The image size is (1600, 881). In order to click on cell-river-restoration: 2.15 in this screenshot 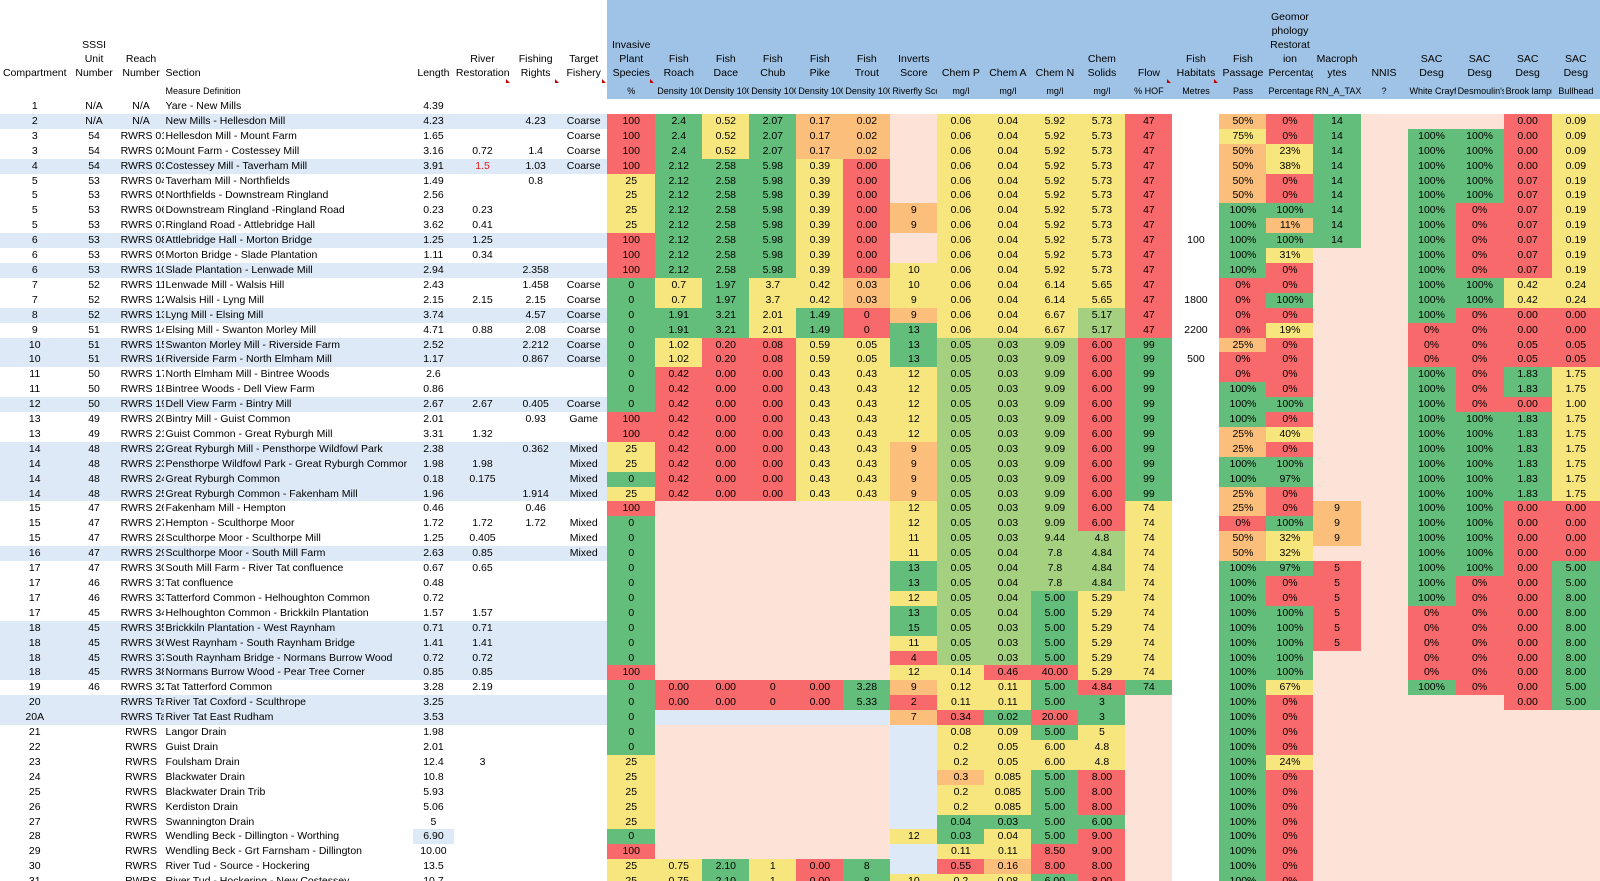, I will do `click(482, 300)`.